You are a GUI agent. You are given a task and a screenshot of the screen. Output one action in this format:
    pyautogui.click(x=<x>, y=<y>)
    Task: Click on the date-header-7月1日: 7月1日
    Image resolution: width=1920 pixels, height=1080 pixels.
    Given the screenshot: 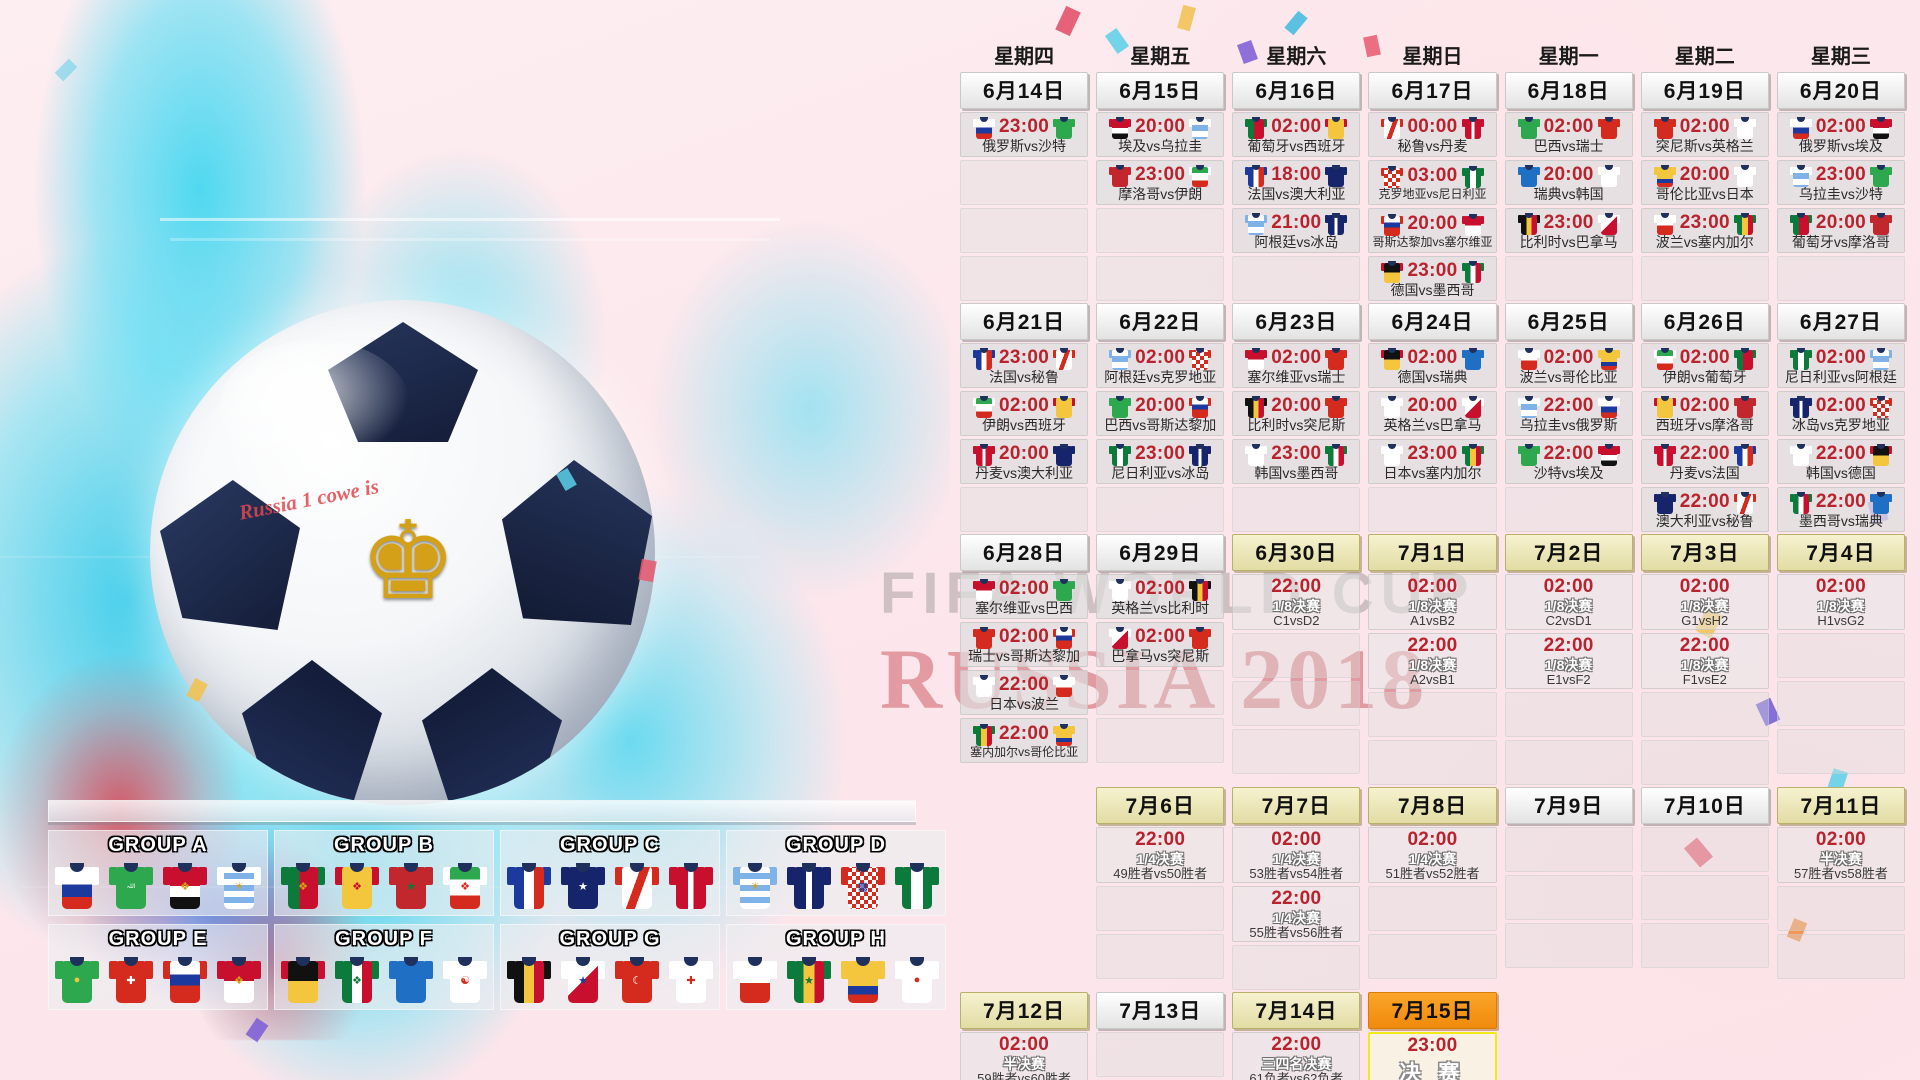 What is the action you would take?
    pyautogui.click(x=1432, y=552)
    